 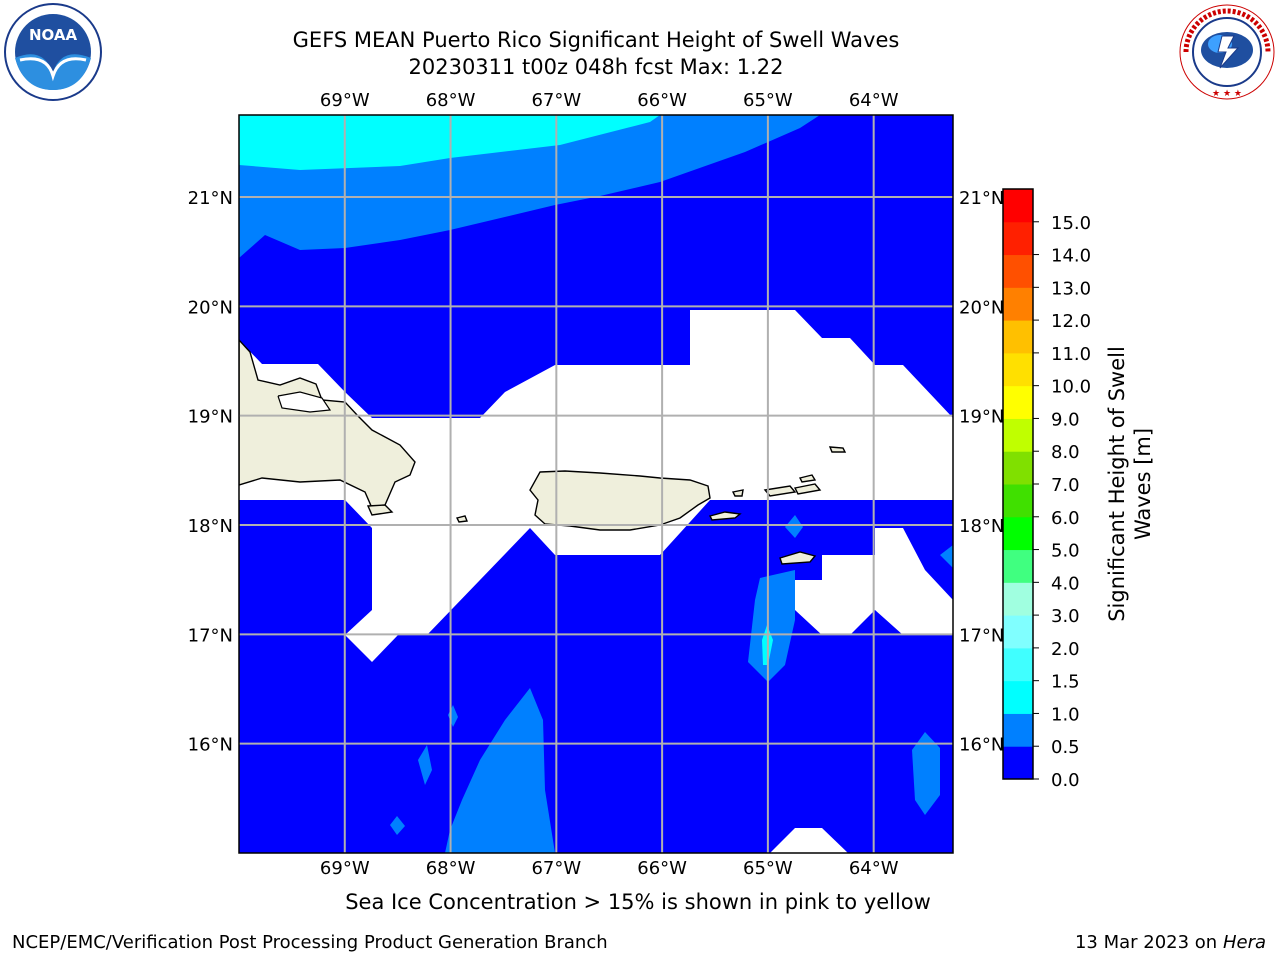 I want to click on lat-label-left-0: 21°N, so click(x=210, y=198).